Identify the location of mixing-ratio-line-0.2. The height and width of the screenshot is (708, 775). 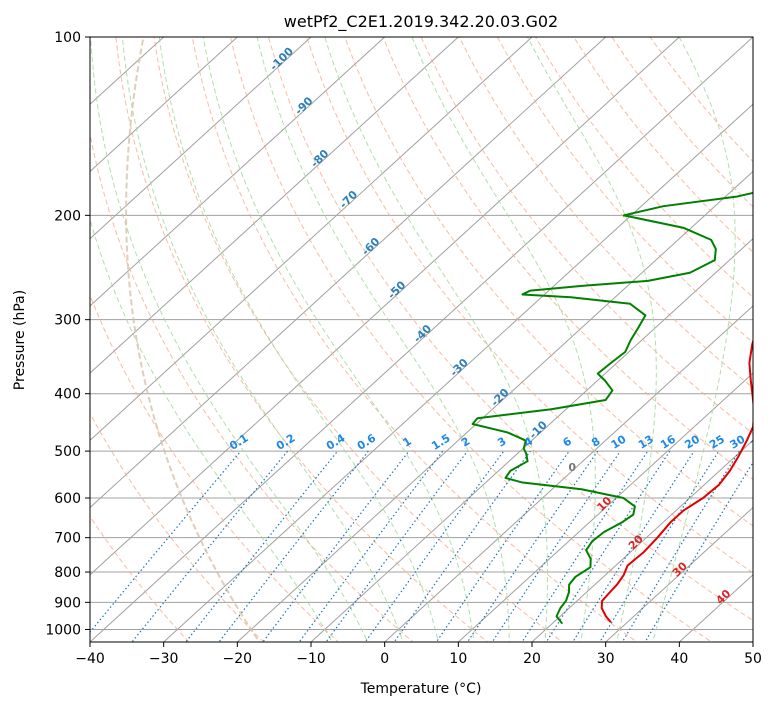
(210, 546).